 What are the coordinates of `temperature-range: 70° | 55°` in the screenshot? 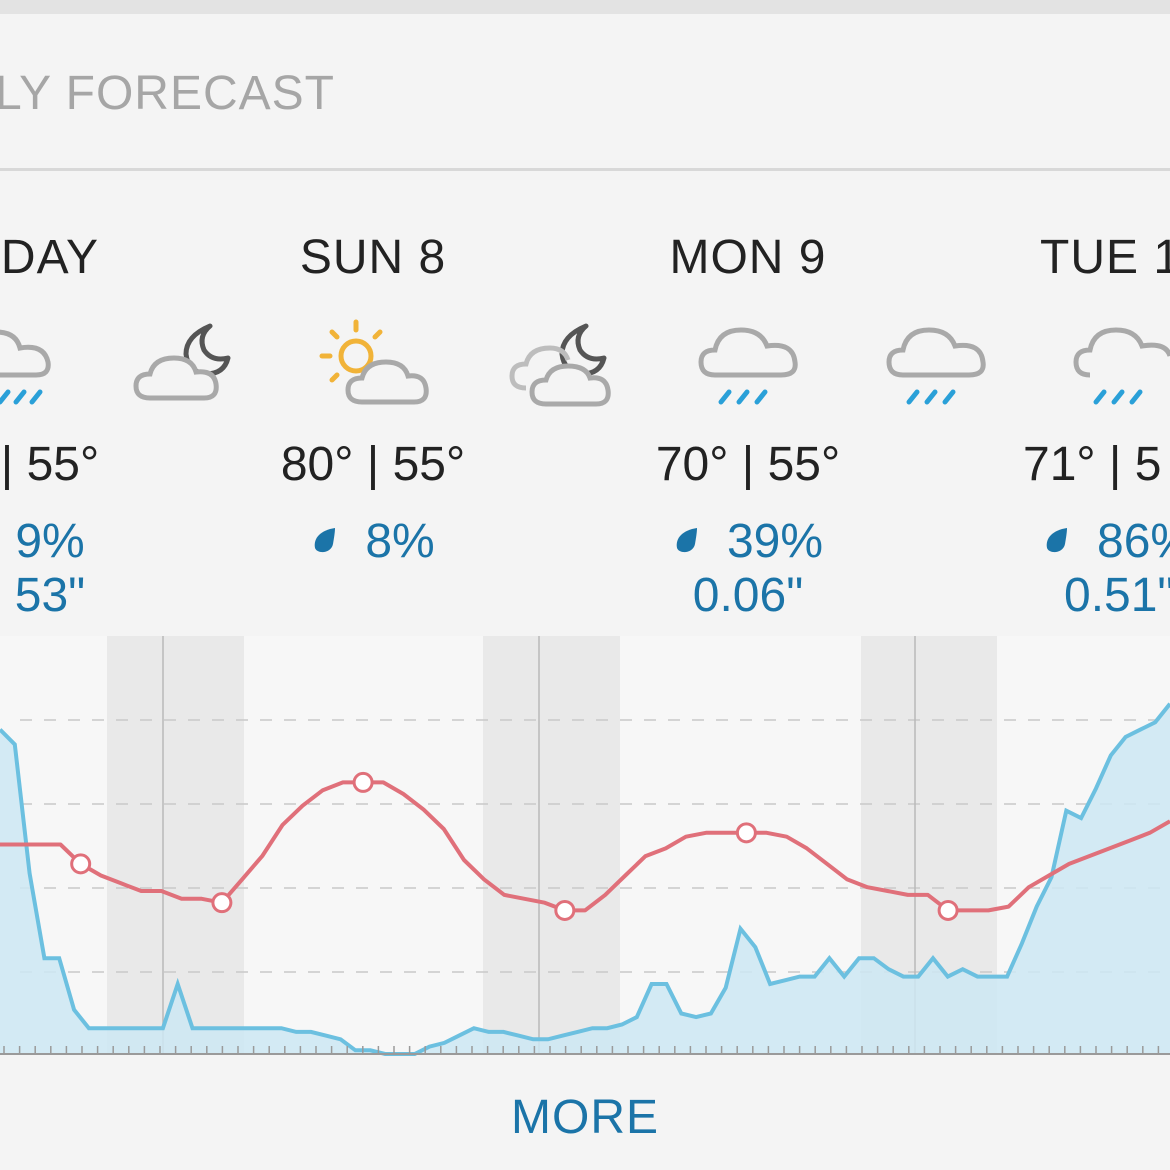 It's located at (748, 464).